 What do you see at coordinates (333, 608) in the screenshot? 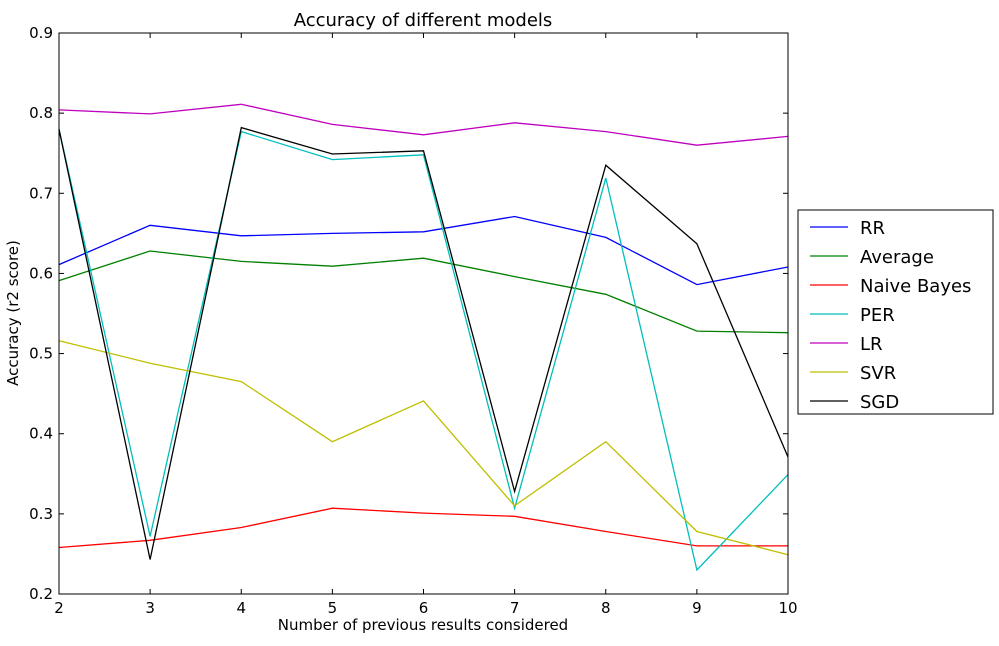
I see `x-tick-label: 5` at bounding box center [333, 608].